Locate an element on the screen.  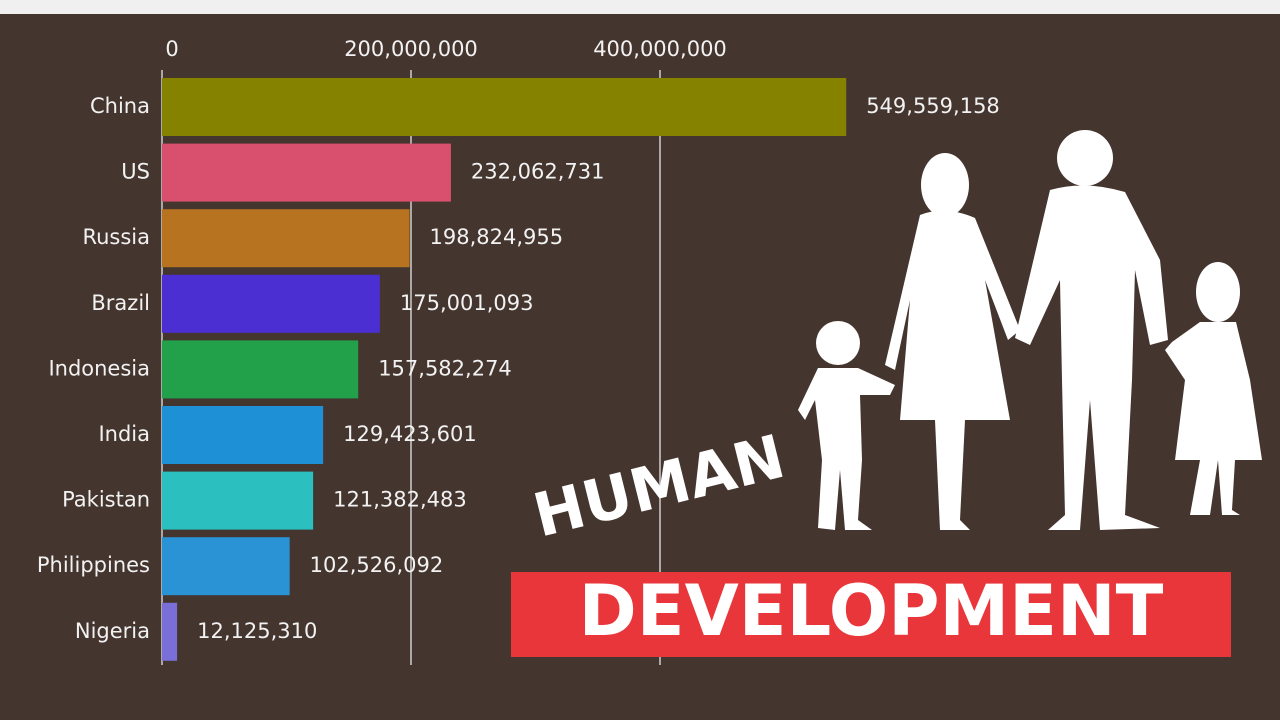
y-tick-label: US is located at coordinates (135, 172).